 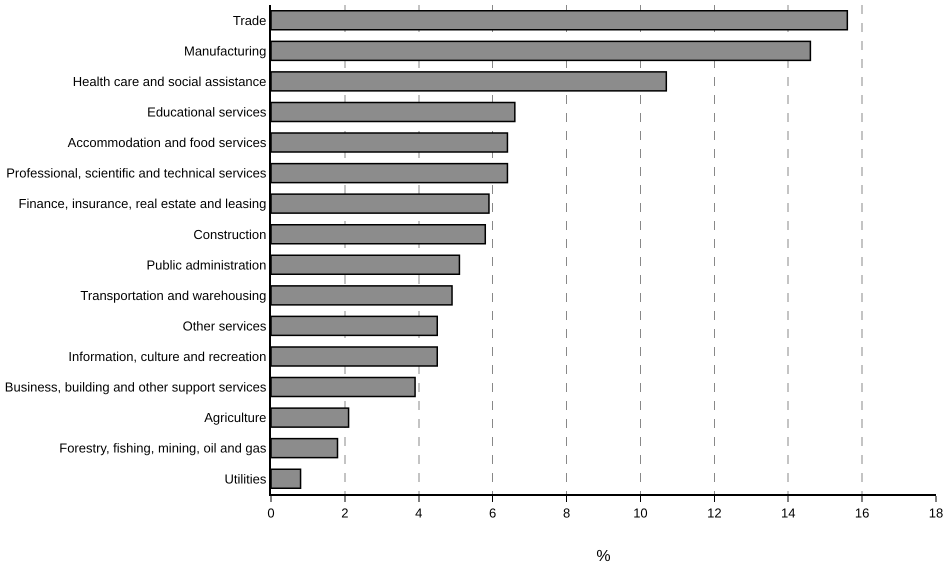 What do you see at coordinates (640, 513) in the screenshot?
I see `x-tick-label: 10` at bounding box center [640, 513].